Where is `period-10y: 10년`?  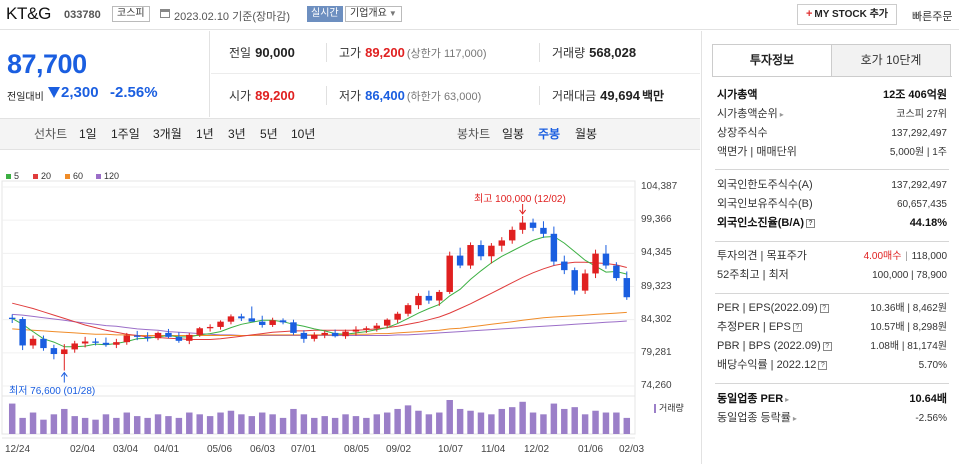 period-10y: 10년 is located at coordinates (303, 134).